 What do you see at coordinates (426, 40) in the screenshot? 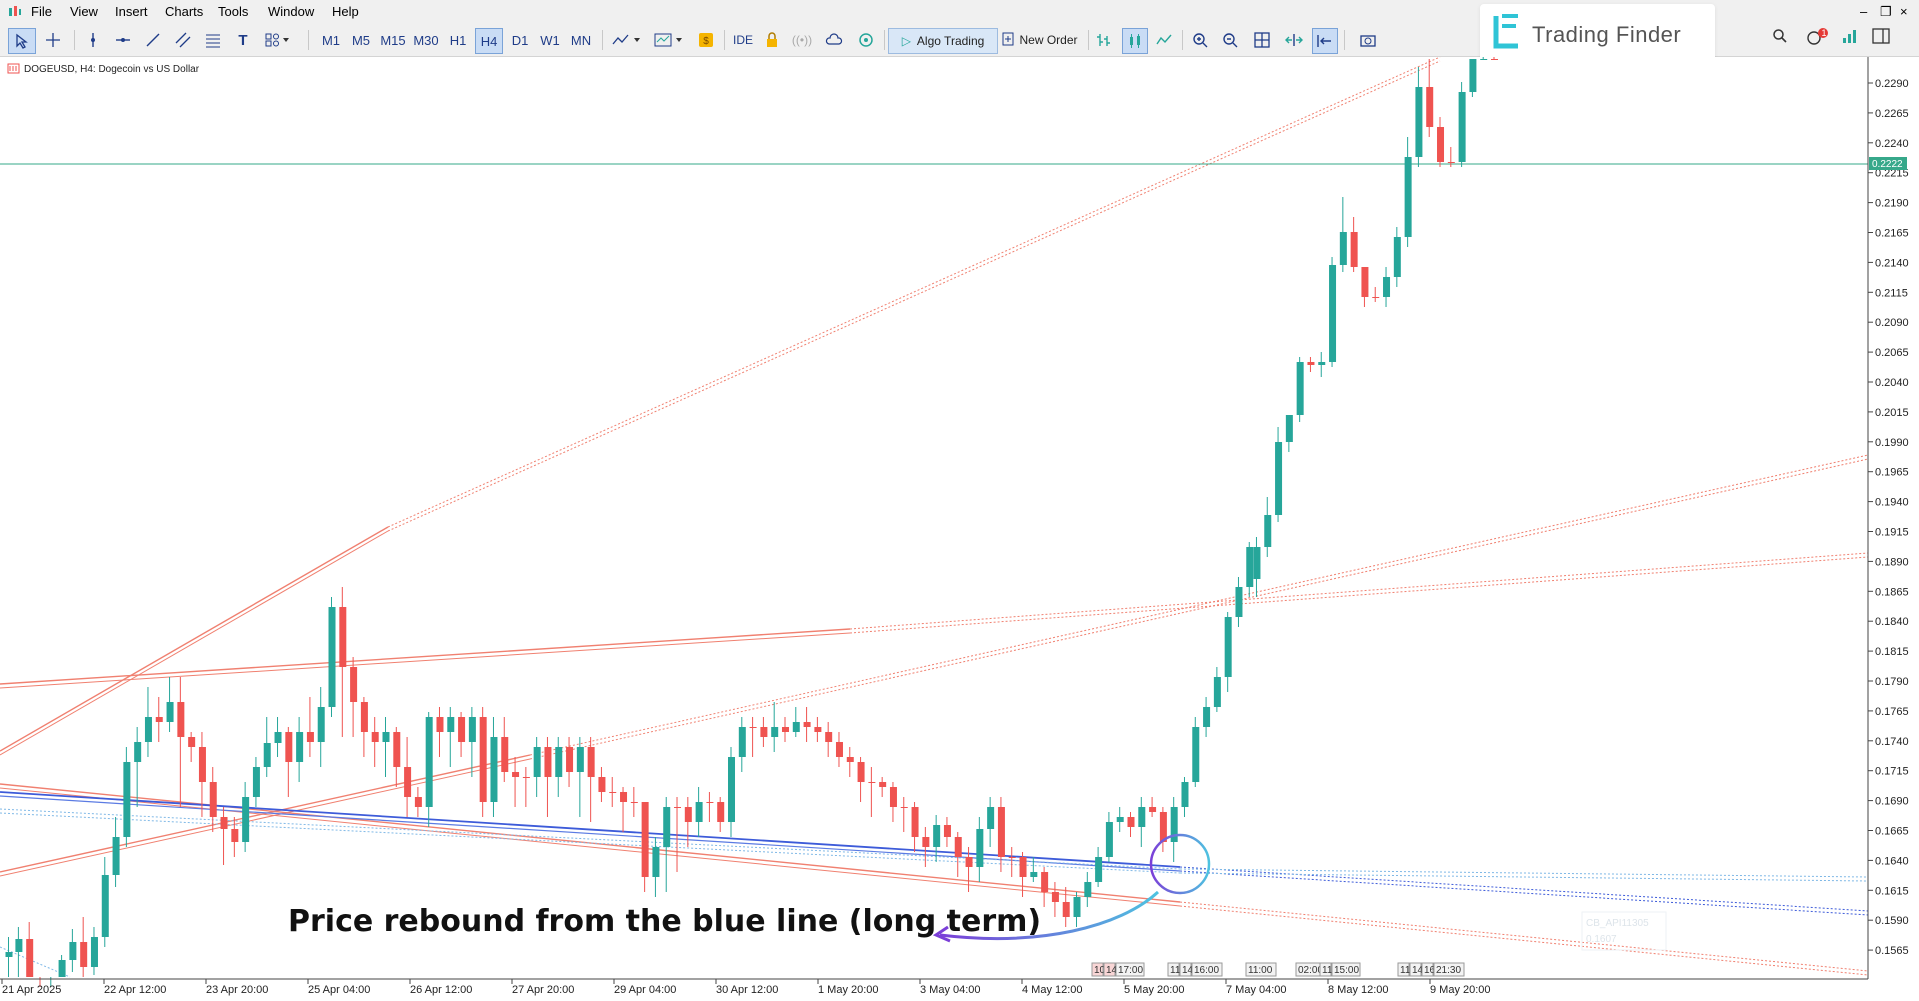
I see `timeframe-m30: M30` at bounding box center [426, 40].